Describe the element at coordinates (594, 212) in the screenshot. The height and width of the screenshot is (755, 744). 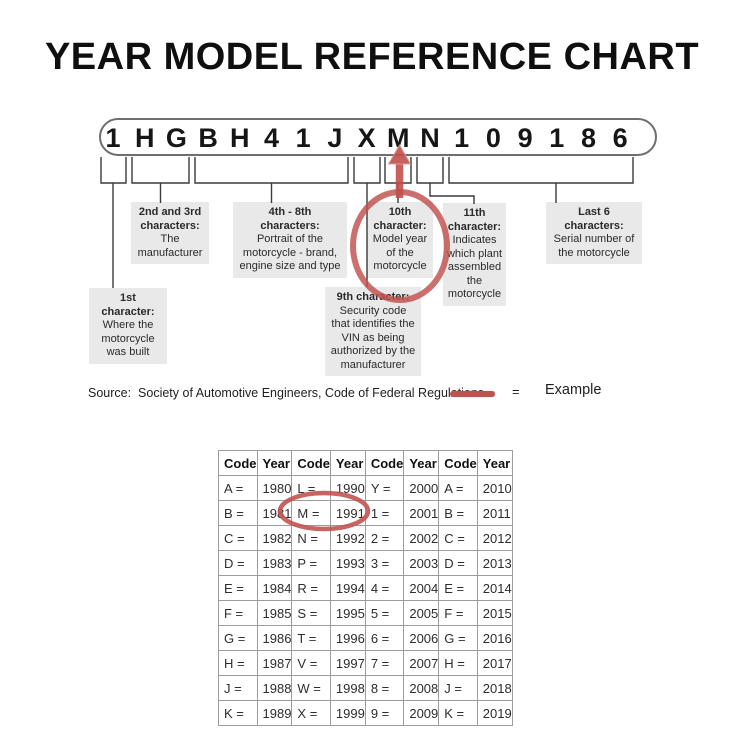
I see `callout-title-line: Last 6` at that location.